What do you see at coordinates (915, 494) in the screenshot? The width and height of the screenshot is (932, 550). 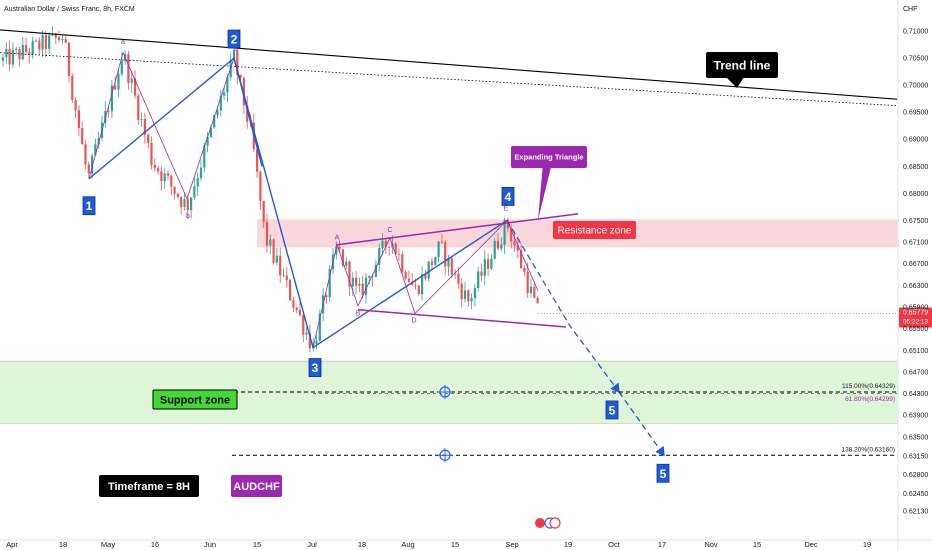 I see `y-tick-label: 0.62450` at bounding box center [915, 494].